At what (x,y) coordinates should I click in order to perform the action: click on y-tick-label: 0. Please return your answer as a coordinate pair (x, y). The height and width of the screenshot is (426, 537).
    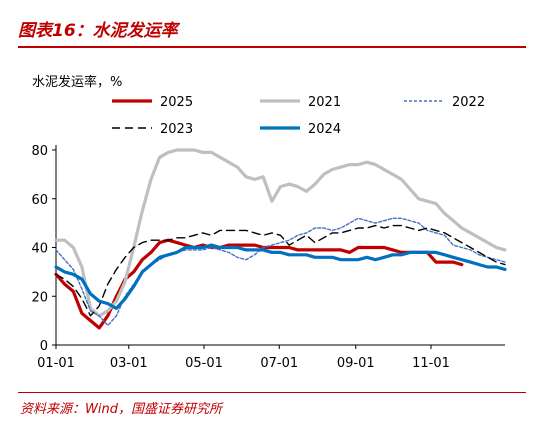
    Looking at the image, I should click on (44, 346).